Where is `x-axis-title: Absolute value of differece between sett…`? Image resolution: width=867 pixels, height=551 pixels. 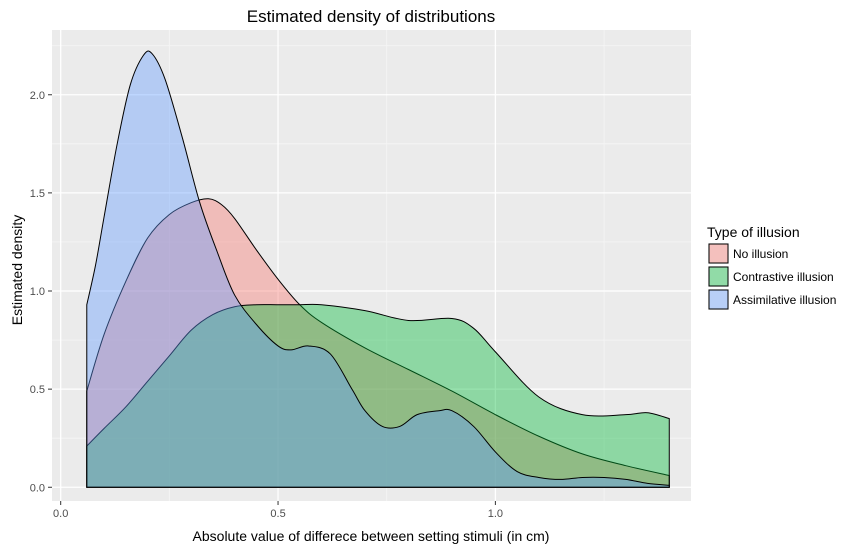 x-axis-title: Absolute value of differece between sett… is located at coordinates (371, 536).